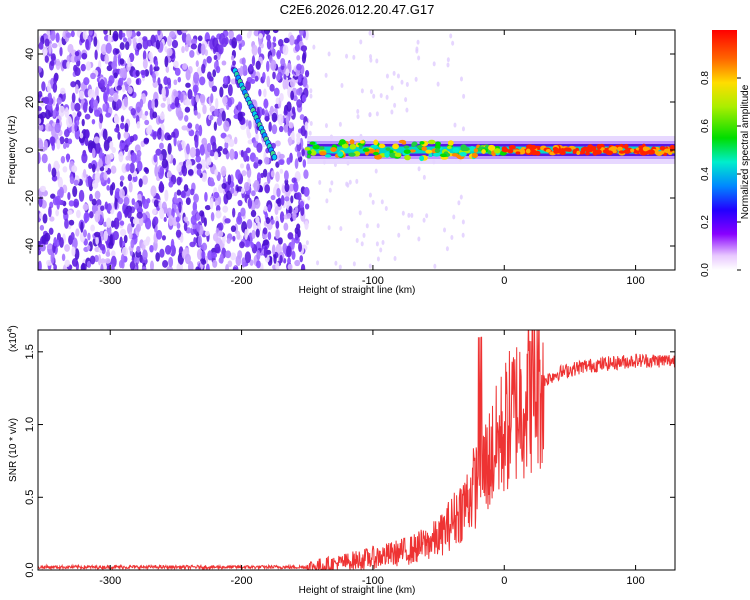  Describe the element at coordinates (30, 54) in the screenshot. I see `y-tick-label: 40` at that location.